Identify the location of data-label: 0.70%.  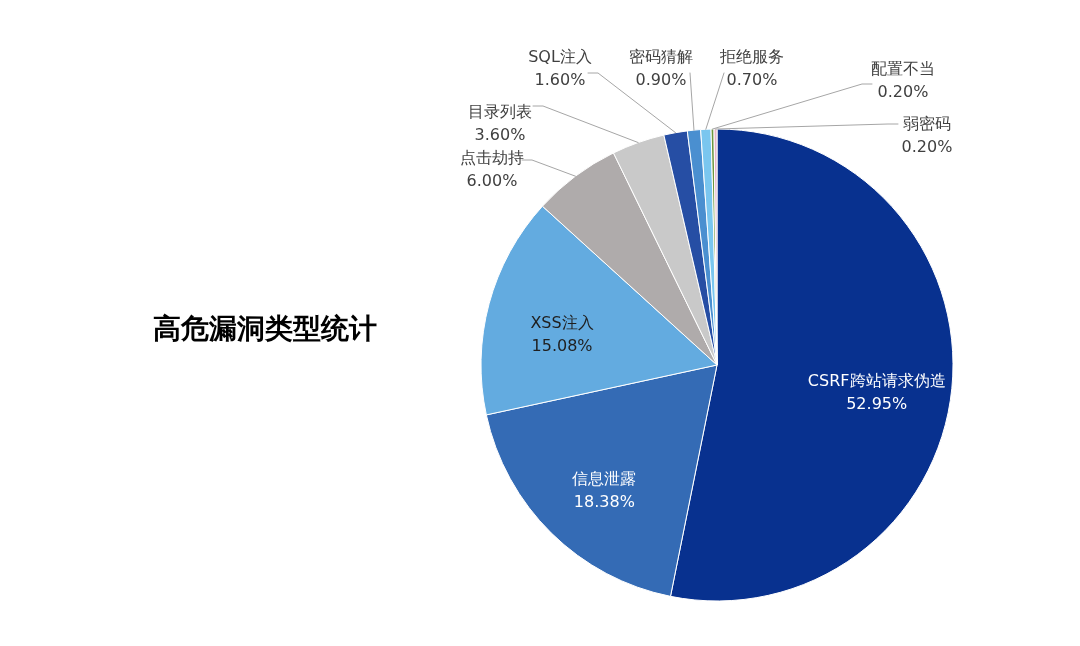
(752, 79).